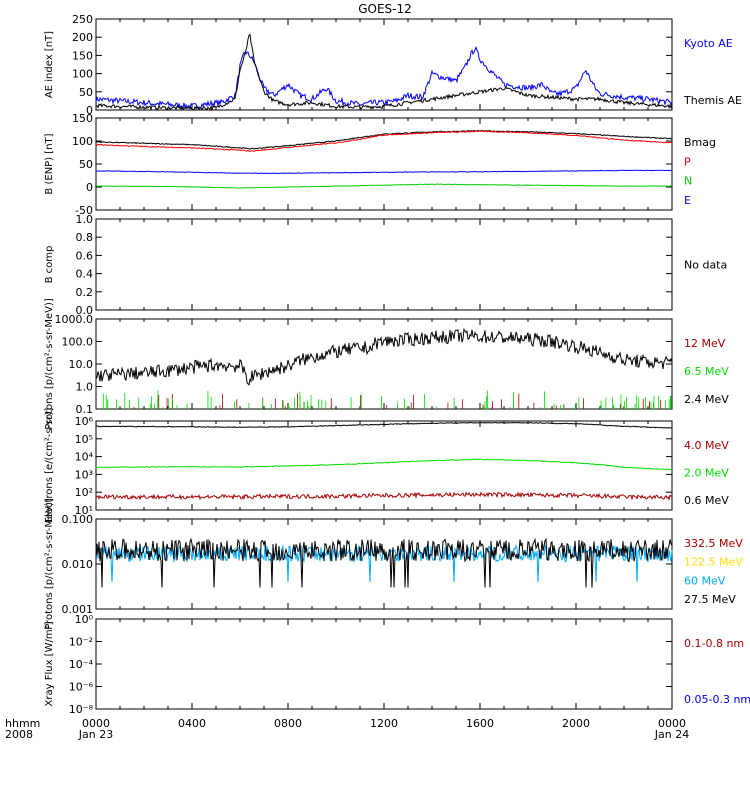  Describe the element at coordinates (22, 723) in the screenshot. I see `x-corner-label-time: hhmm` at that location.